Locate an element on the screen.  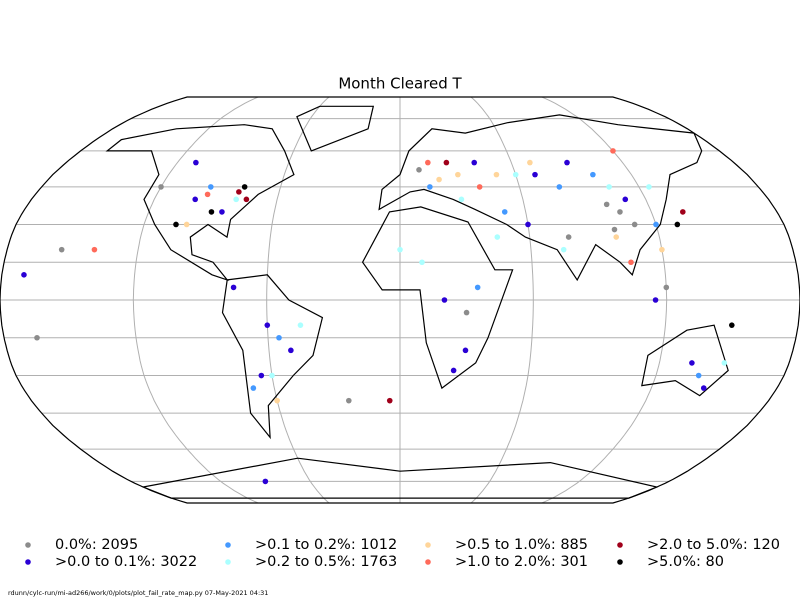
legend-label: 0.0%: 2095 is located at coordinates (96, 545).